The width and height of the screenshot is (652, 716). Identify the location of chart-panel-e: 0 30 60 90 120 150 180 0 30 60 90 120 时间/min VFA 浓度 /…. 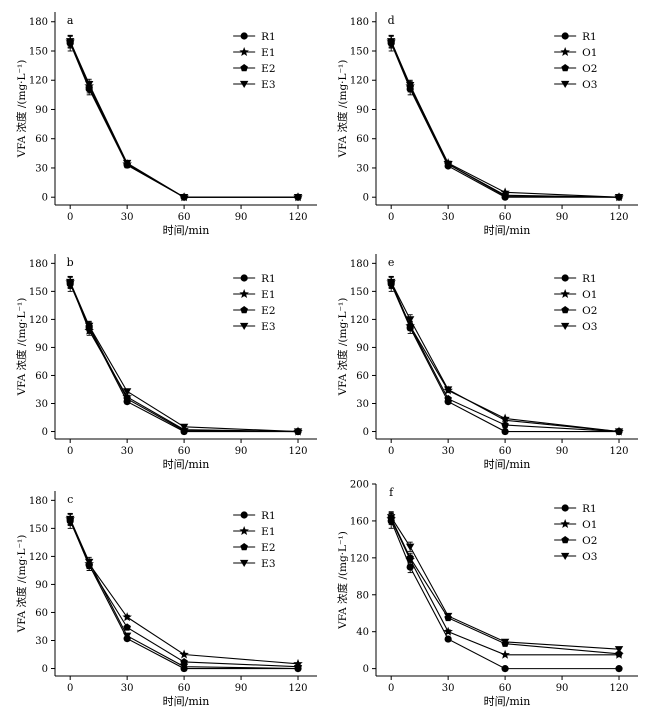
(487, 362).